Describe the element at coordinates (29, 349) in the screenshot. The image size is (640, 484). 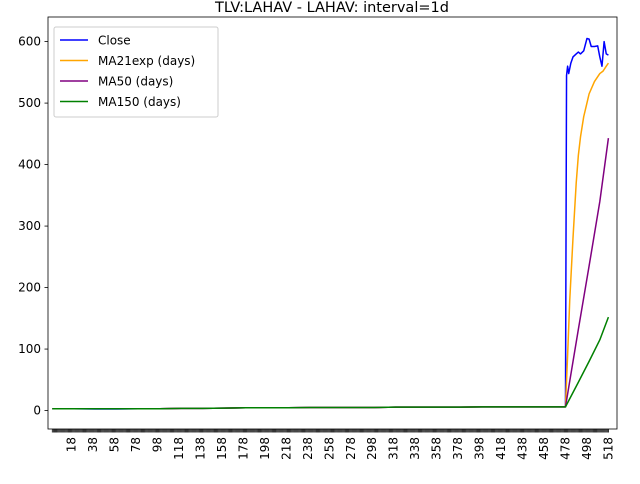
I see `y-tick-label: 100` at that location.